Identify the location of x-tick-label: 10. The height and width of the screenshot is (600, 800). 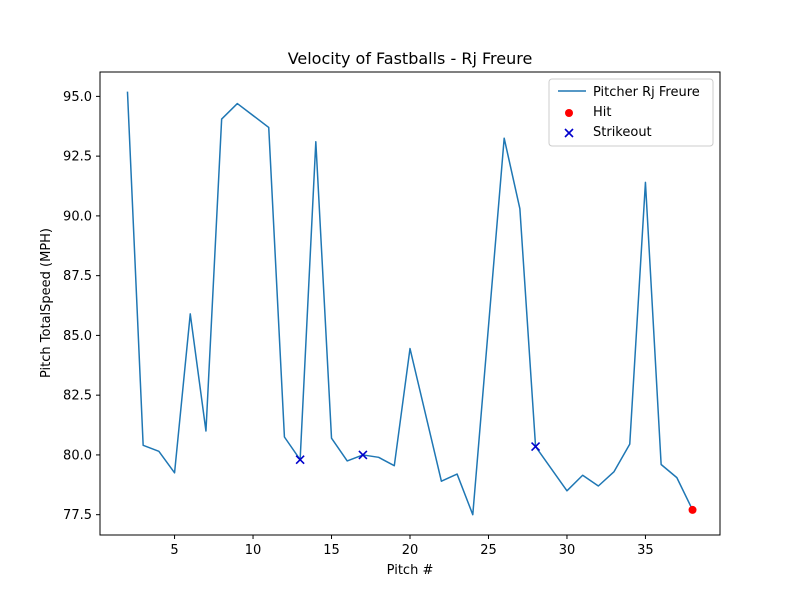
(253, 550).